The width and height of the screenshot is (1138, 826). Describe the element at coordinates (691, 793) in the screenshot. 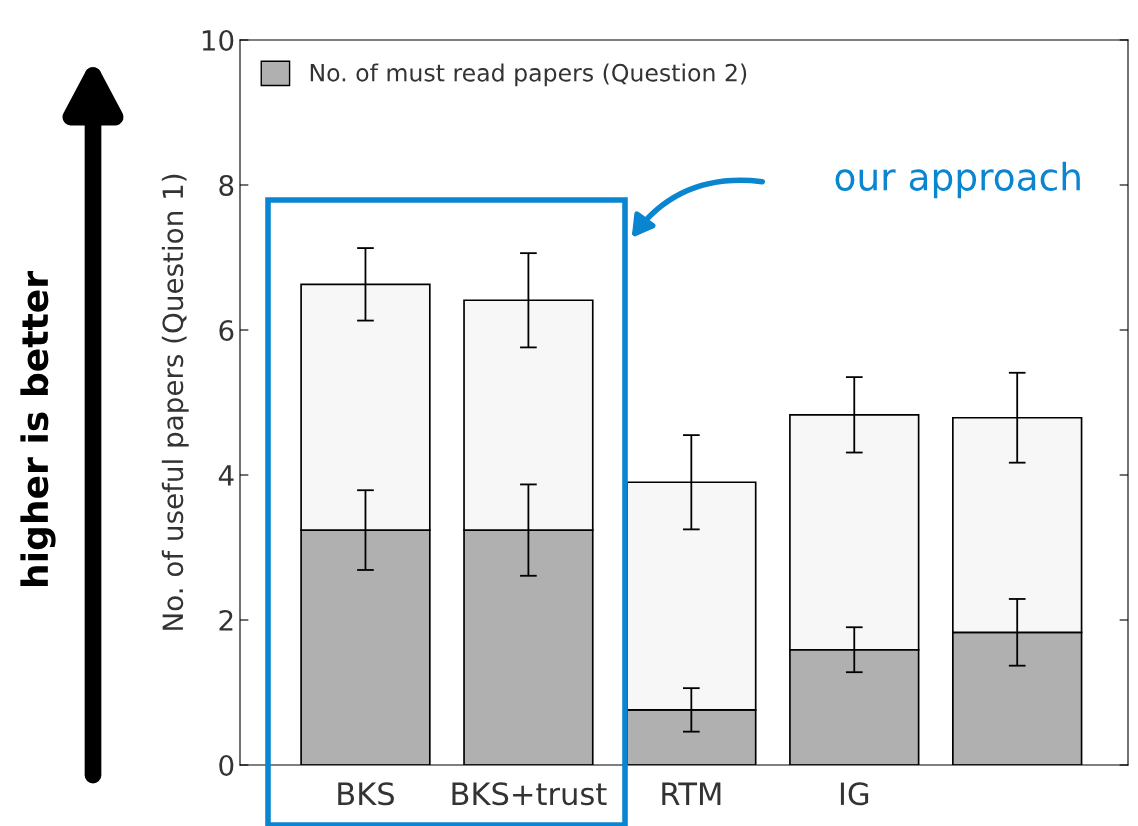

I see `x-tick-label: RTM` at that location.